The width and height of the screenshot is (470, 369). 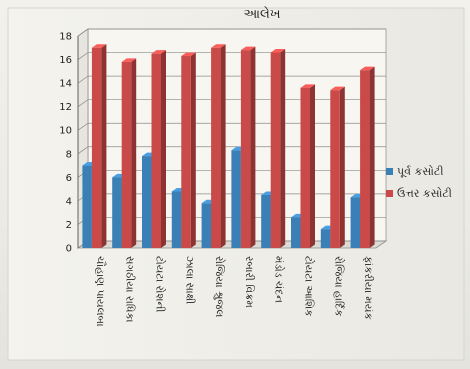 What do you see at coordinates (65, 37) in the screenshot?
I see `y-tick-label: 18` at bounding box center [65, 37].